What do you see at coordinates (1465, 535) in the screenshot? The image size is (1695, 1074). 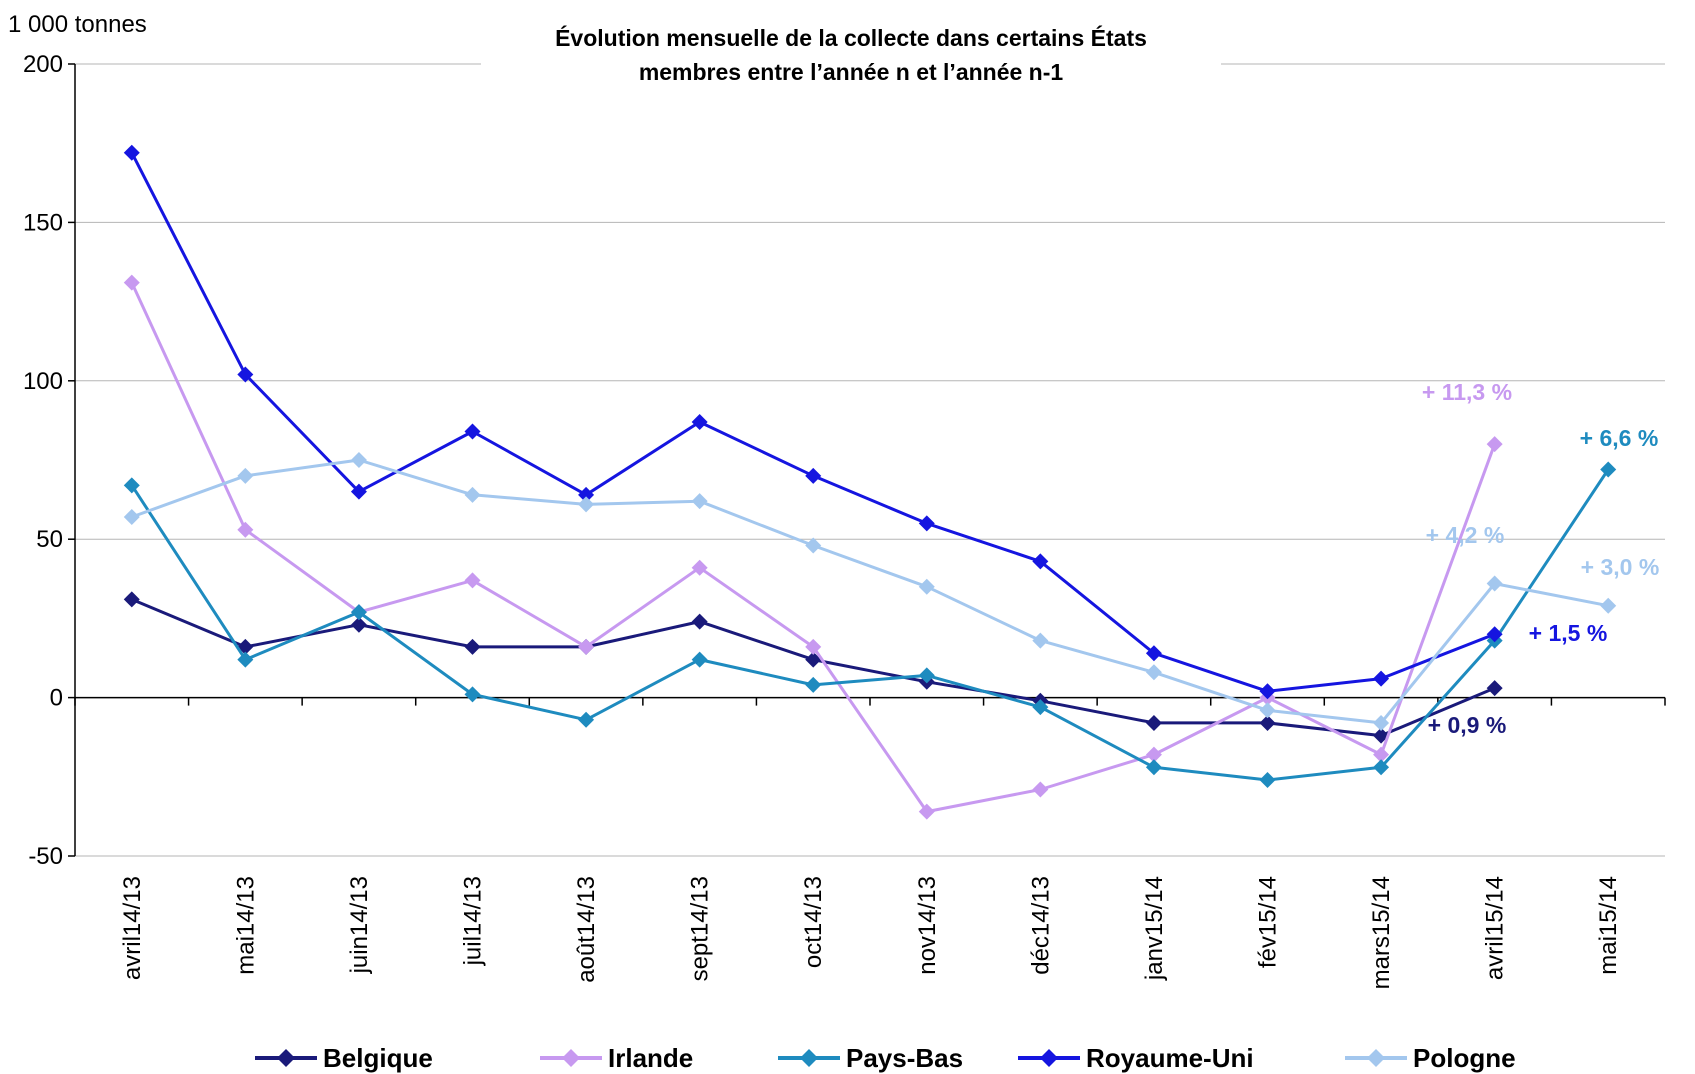 I see `annotation: + 4,2 %` at bounding box center [1465, 535].